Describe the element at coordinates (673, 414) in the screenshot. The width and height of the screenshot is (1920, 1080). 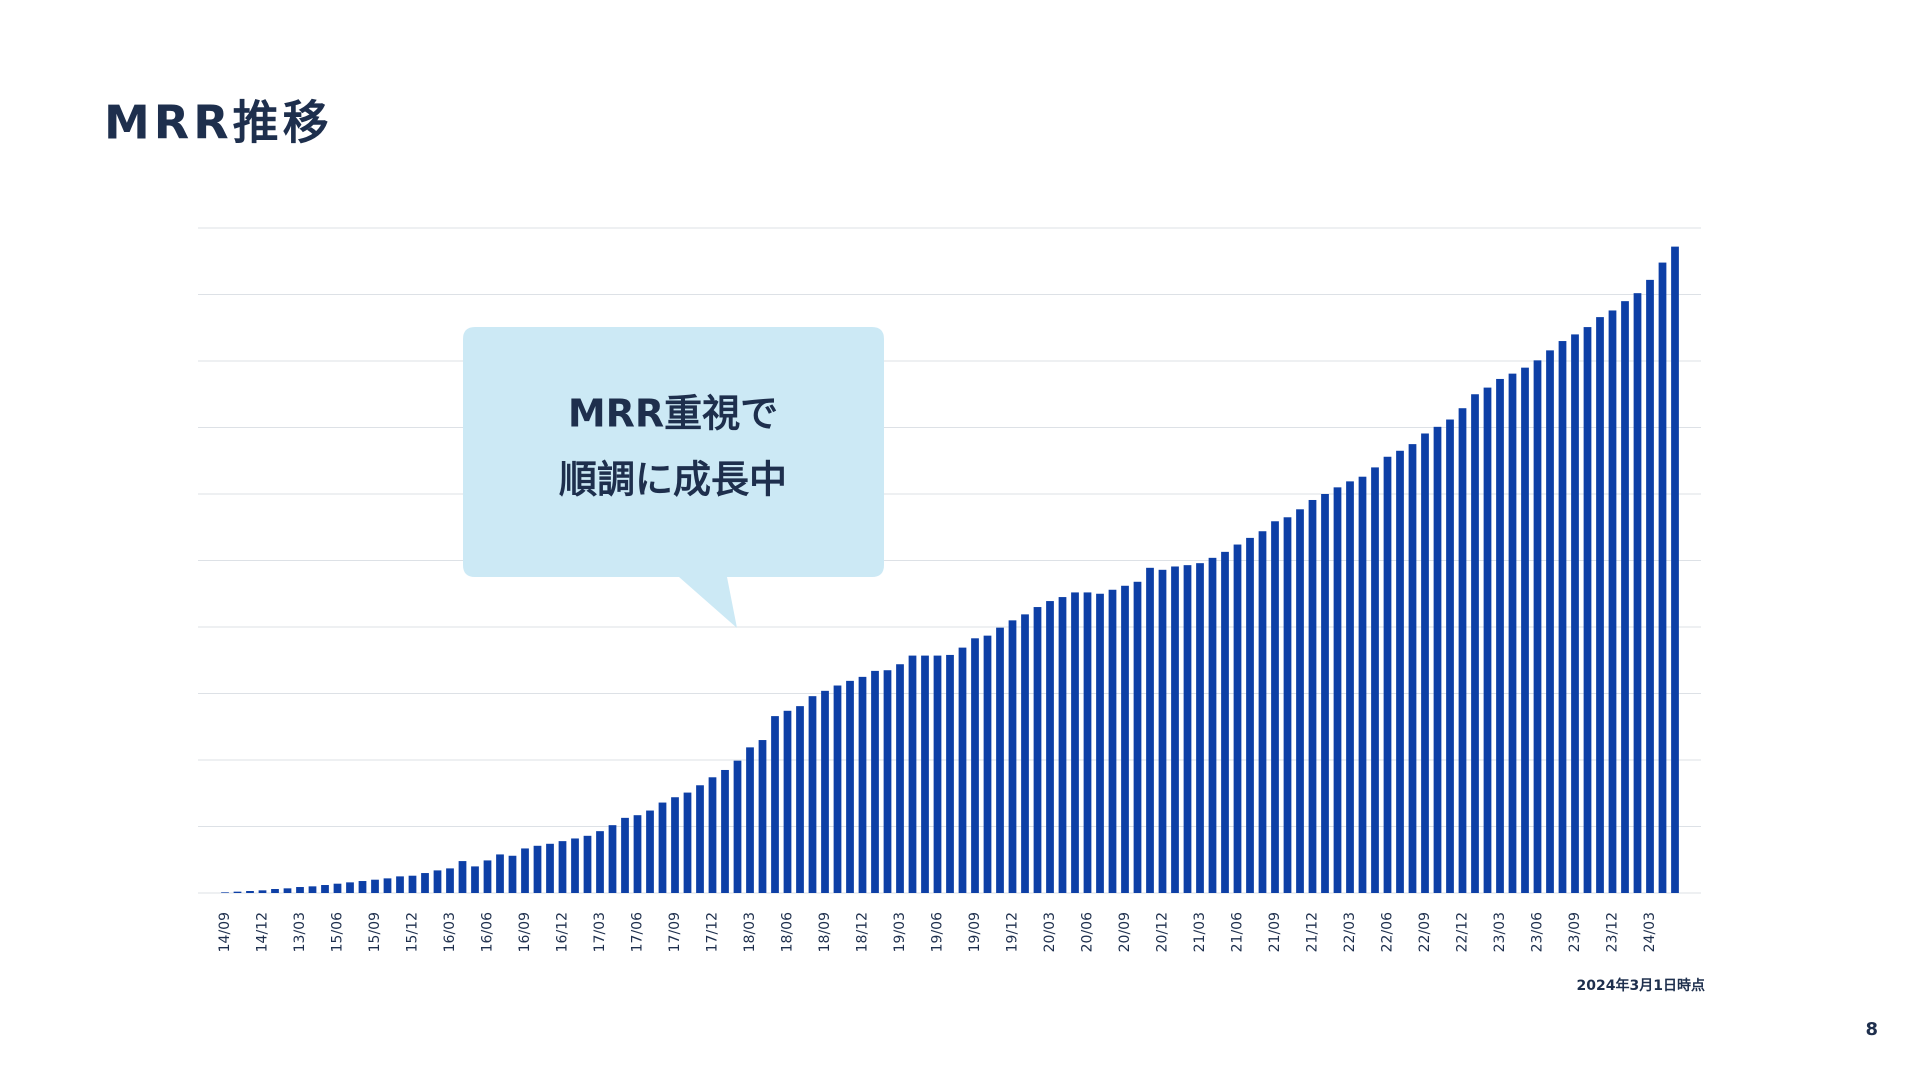
I see `callout-line: MRR重視で` at that location.